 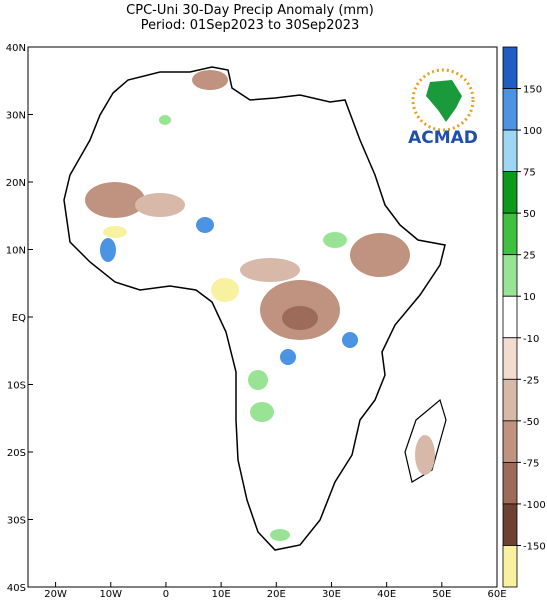 I want to click on logo-ring, so click(x=443, y=100).